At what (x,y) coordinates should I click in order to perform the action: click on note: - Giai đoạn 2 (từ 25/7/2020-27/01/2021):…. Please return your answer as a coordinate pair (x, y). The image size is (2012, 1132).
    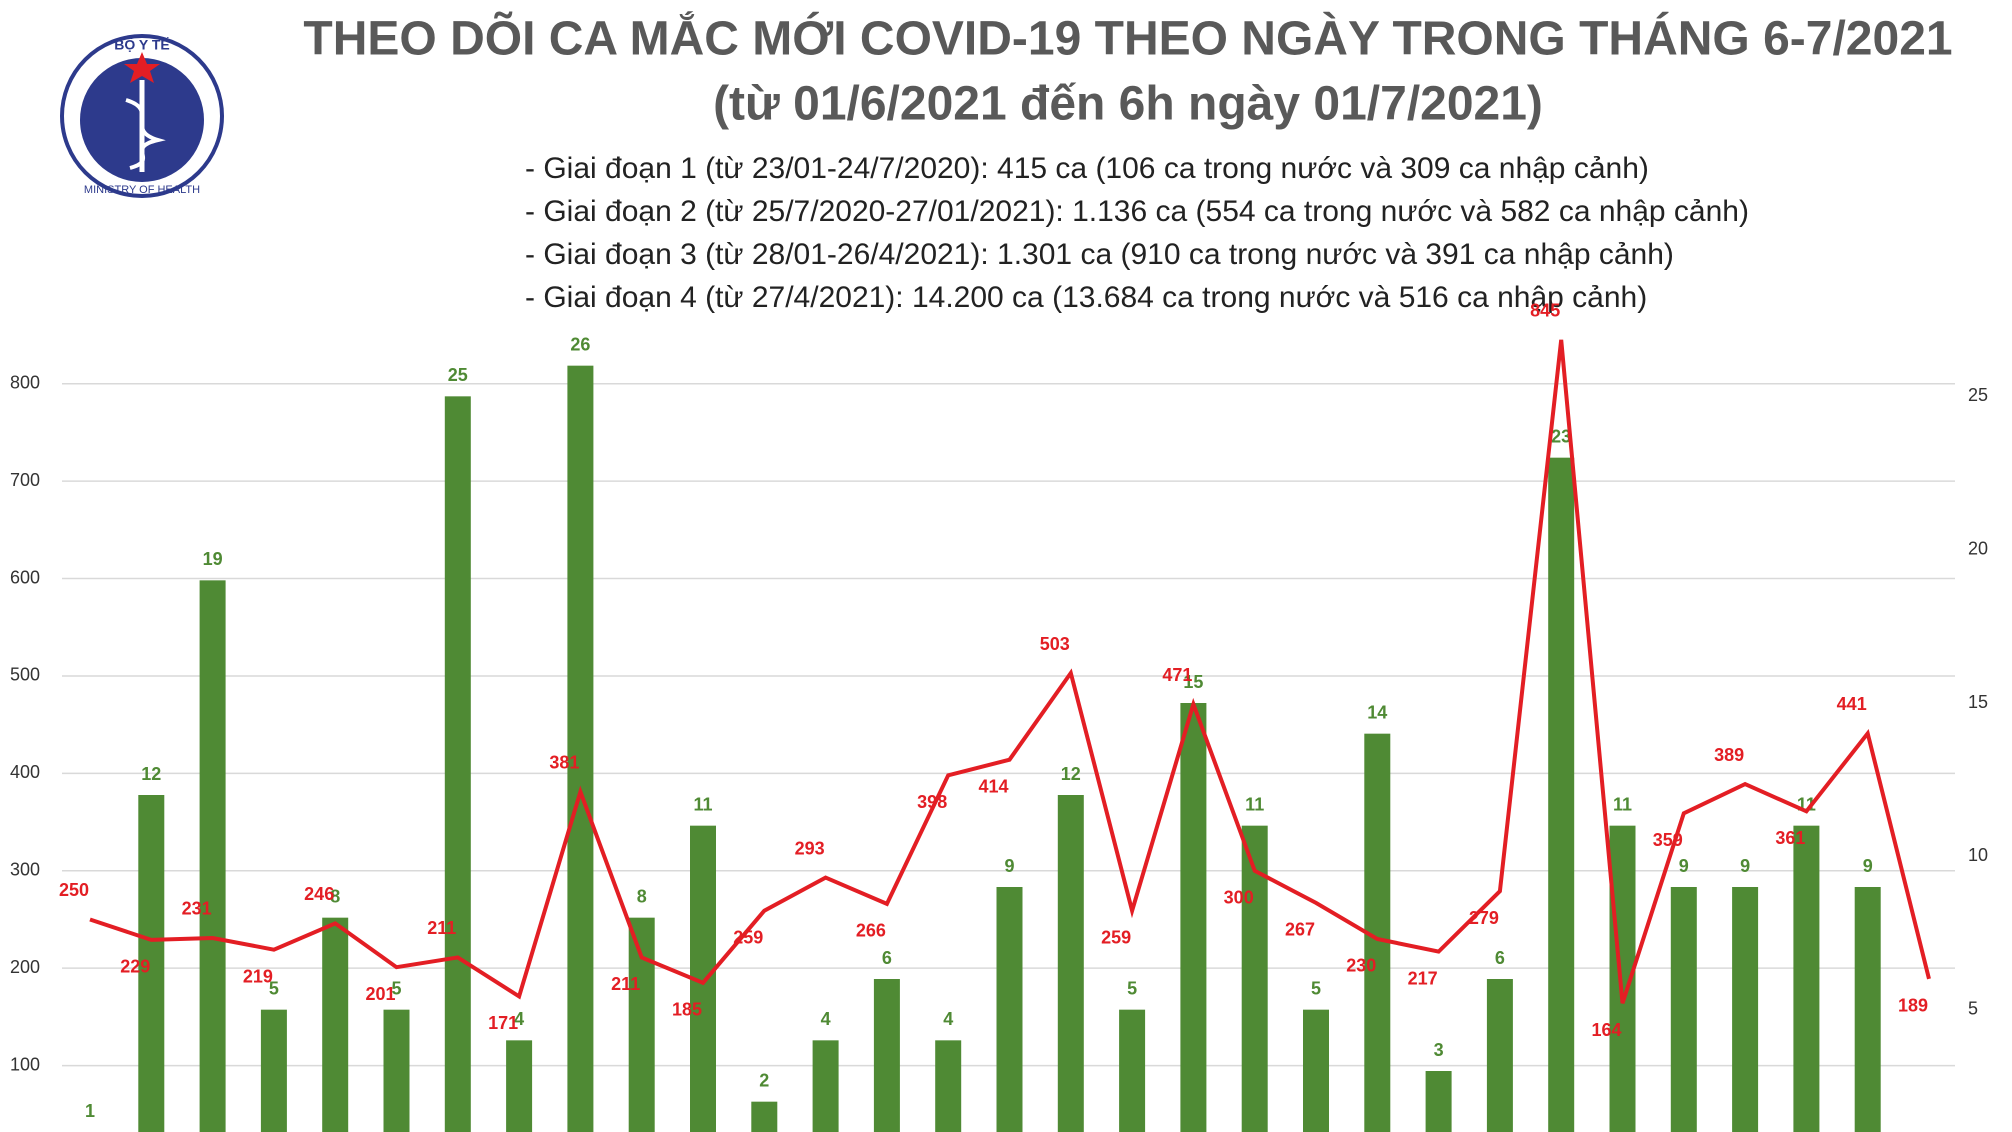
    Looking at the image, I should click on (1137, 211).